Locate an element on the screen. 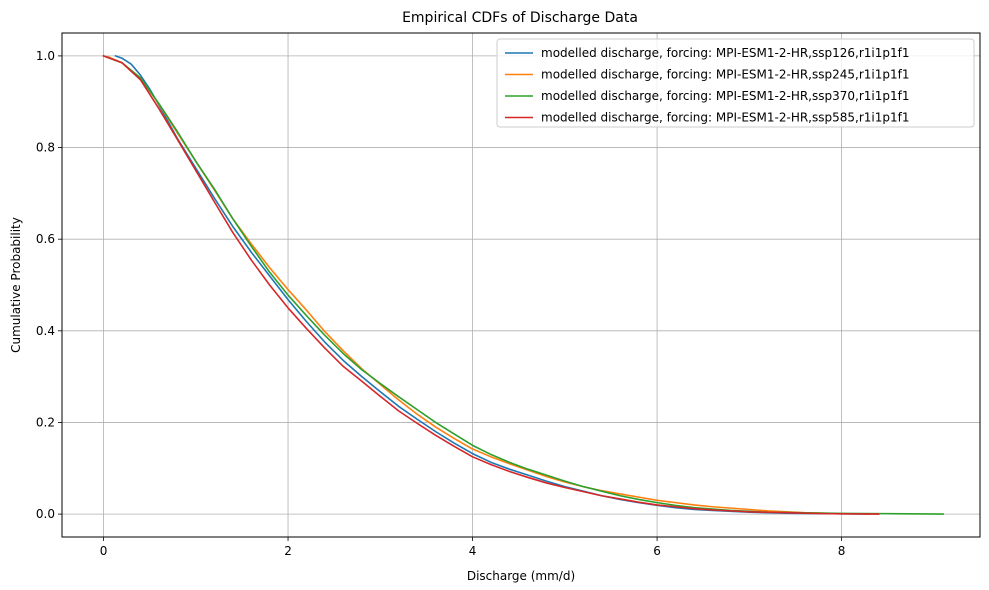 The image size is (989, 590). y-tick-label: 0.4 is located at coordinates (45, 331).